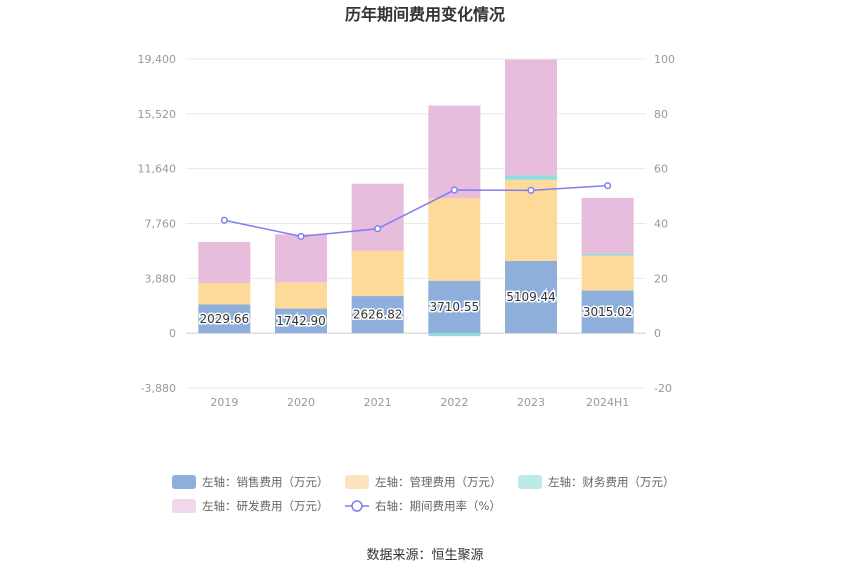 The image size is (850, 575). I want to click on right-tick-label: 100, so click(664, 59).